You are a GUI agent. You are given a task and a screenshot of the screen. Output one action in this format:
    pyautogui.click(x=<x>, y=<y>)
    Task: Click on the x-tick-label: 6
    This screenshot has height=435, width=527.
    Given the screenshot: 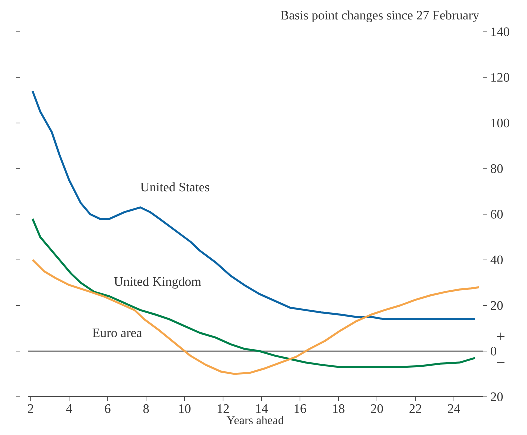 What is the action you would take?
    pyautogui.click(x=108, y=409)
    